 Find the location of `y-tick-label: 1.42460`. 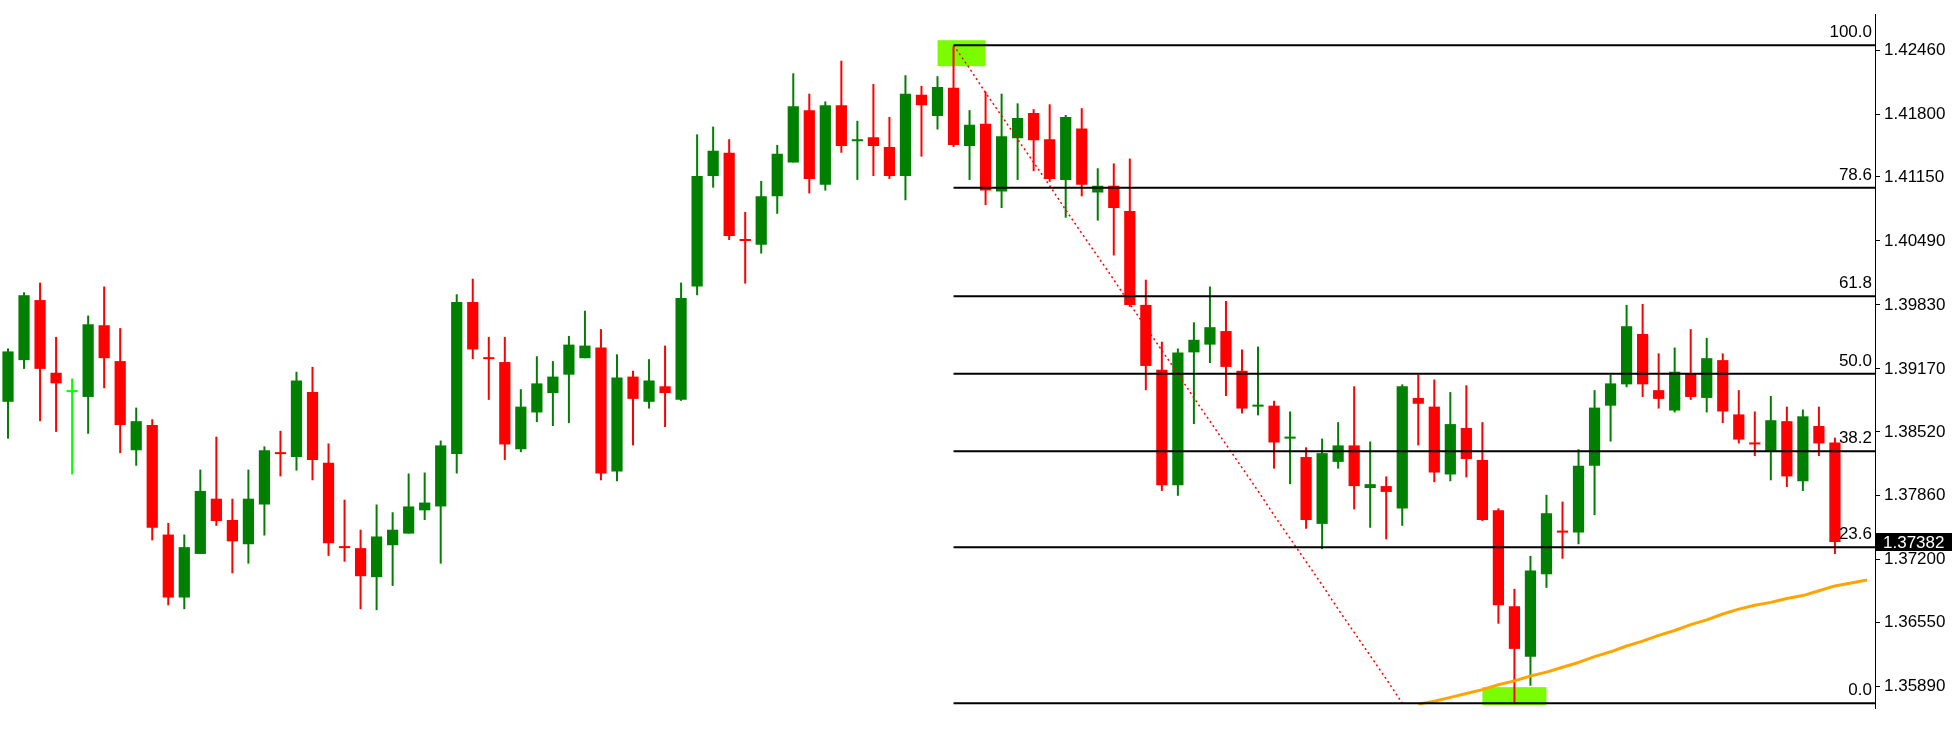

y-tick-label: 1.42460 is located at coordinates (1915, 49).